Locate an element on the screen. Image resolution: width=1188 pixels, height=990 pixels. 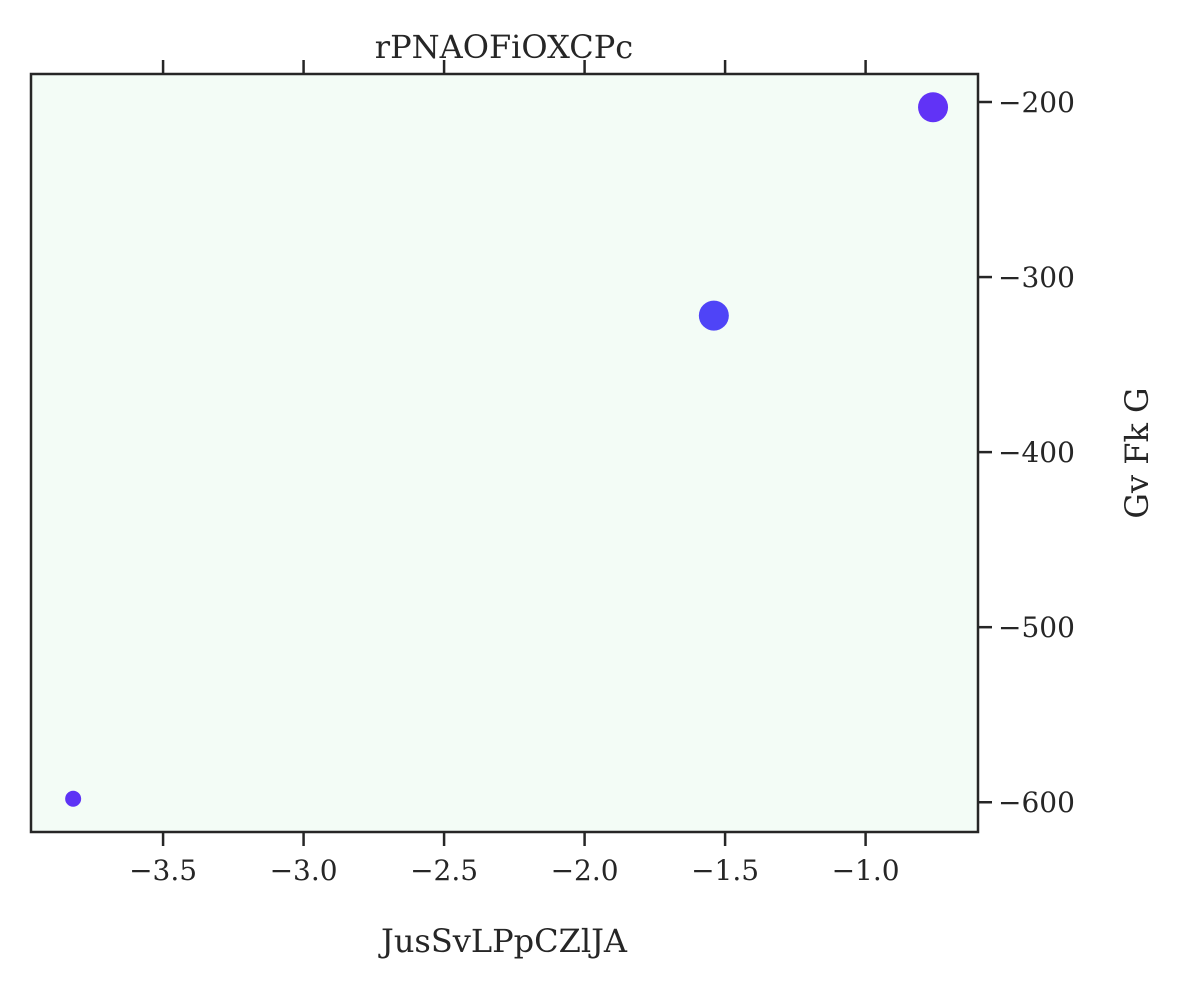
y-axis-label: Gv Fk G is located at coordinates (1137, 452).